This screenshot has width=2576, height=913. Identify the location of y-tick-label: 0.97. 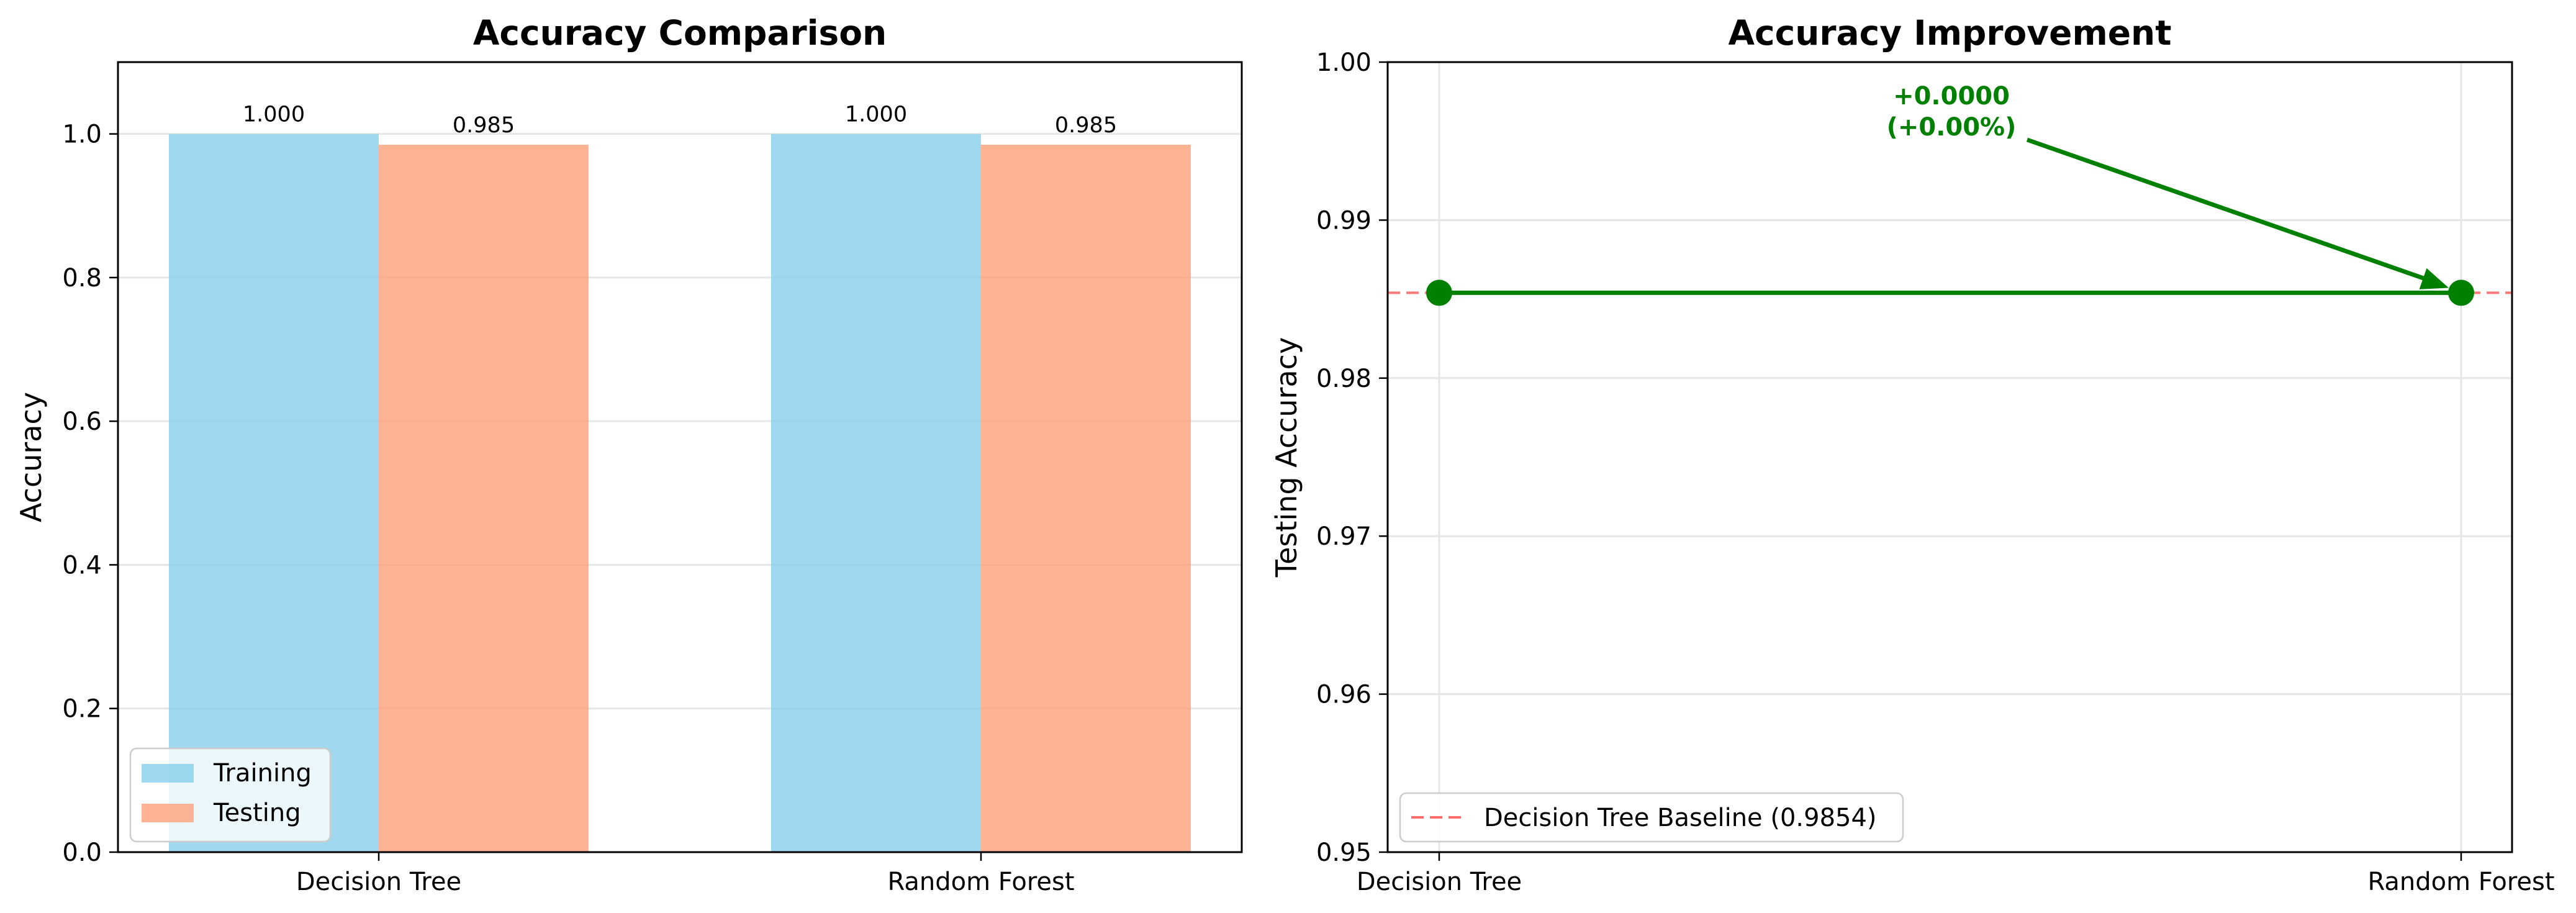
(1344, 536).